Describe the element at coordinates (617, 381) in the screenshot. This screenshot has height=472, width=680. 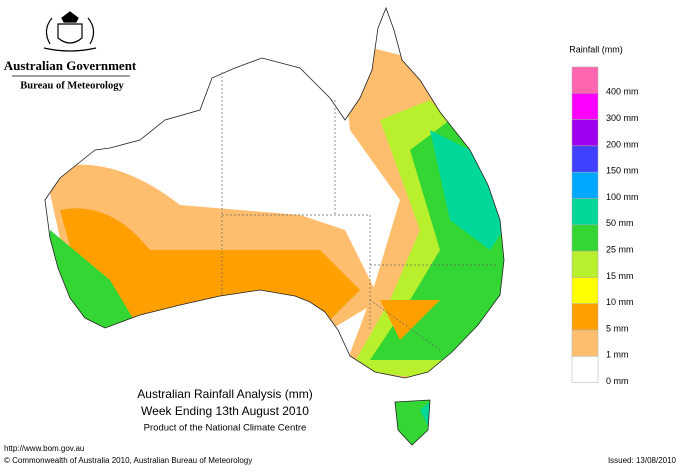
I see `legend-label: 0 mm` at that location.